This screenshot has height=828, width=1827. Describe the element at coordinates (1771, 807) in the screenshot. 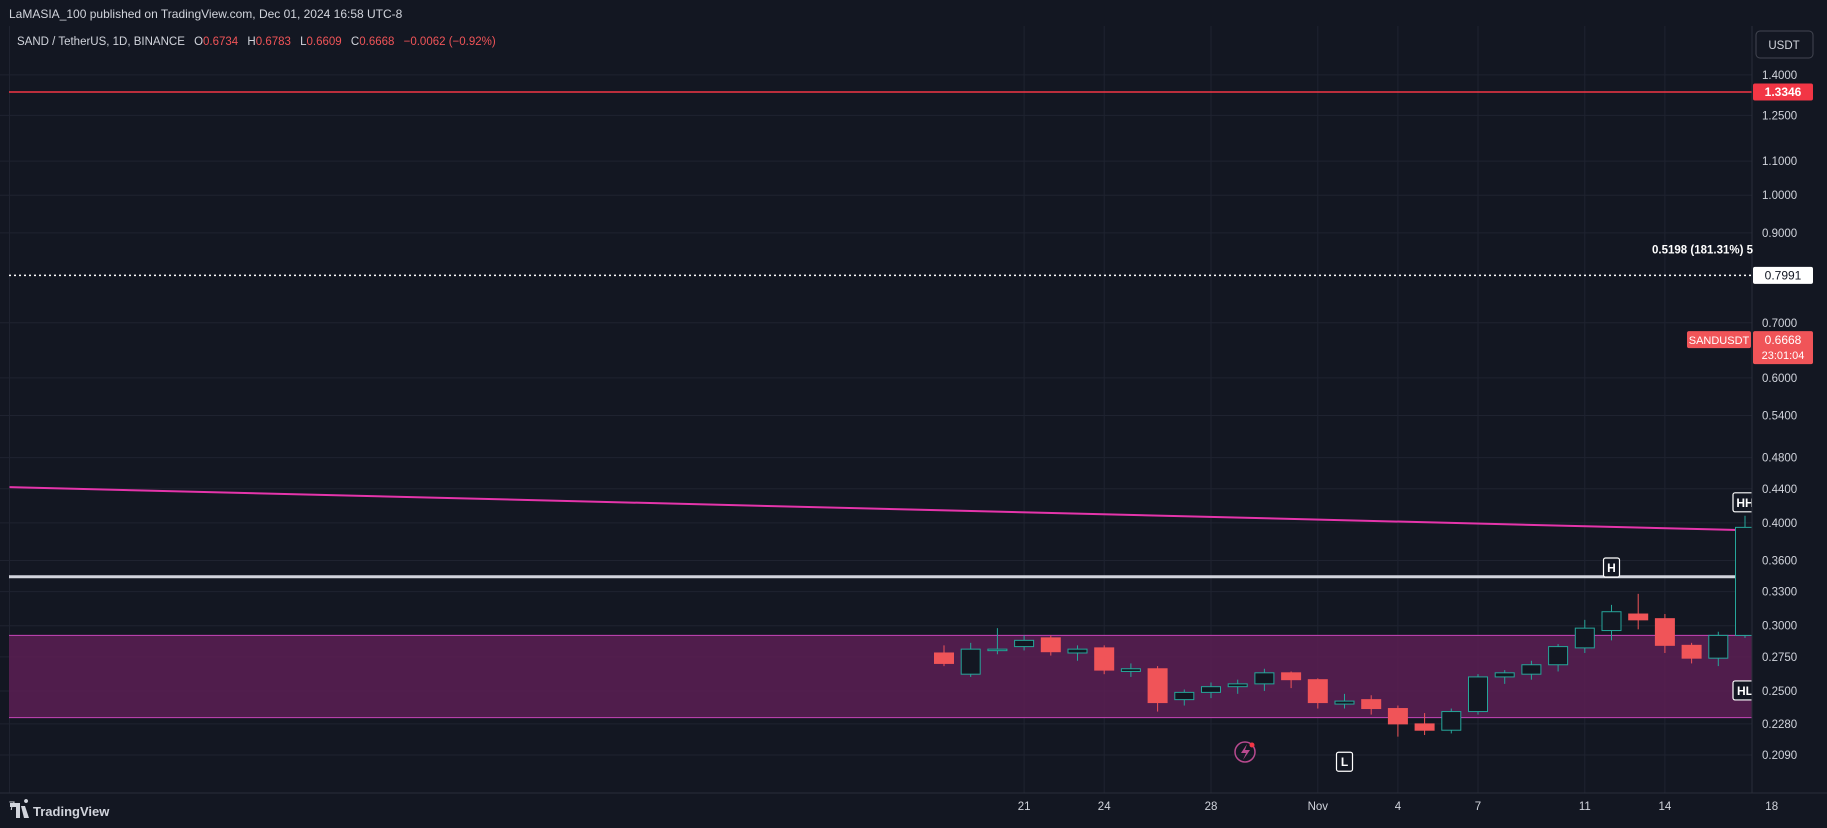

I see `x-tick-label: 18` at that location.